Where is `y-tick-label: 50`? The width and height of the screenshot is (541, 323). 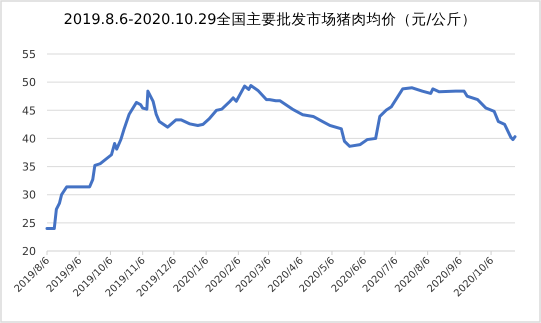 y-tick-label: 50 is located at coordinates (29, 83).